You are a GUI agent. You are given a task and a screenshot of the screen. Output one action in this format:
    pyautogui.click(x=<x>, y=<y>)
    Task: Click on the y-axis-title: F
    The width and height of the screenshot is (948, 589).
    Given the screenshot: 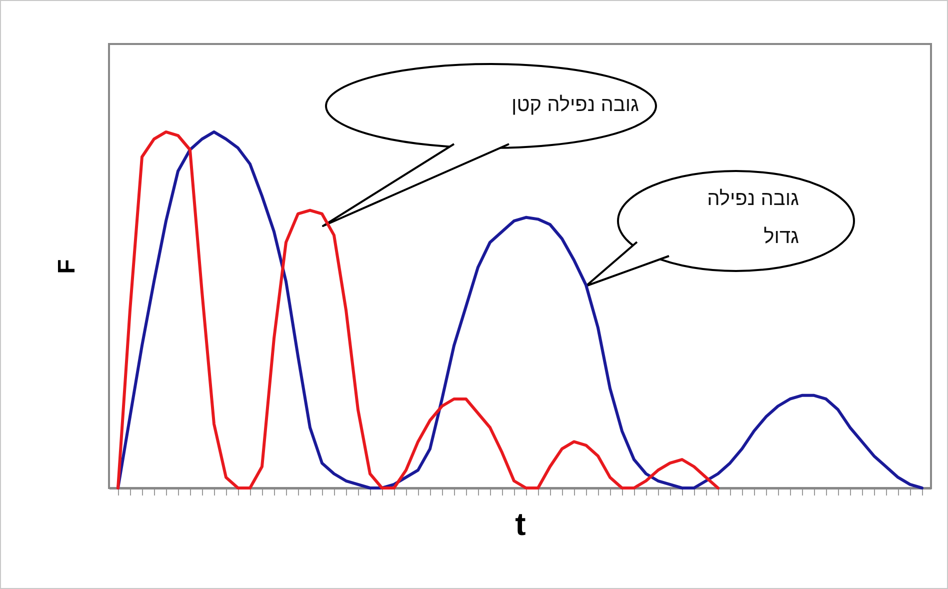 What is the action you would take?
    pyautogui.click(x=67, y=266)
    